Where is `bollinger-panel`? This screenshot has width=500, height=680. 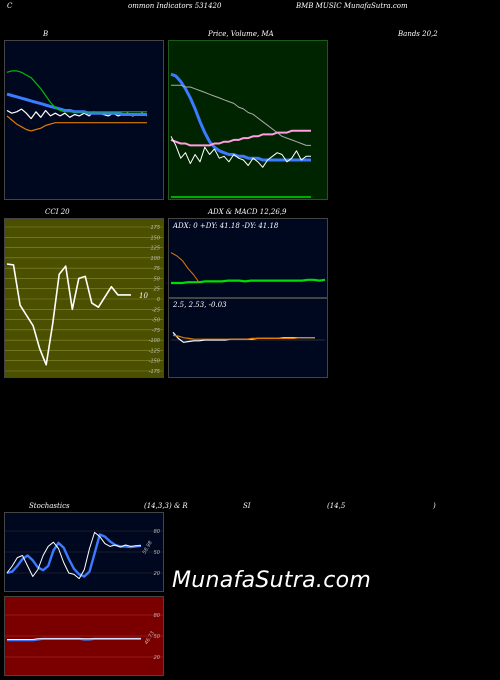
bollinger-panel is located at coordinates (84, 120).